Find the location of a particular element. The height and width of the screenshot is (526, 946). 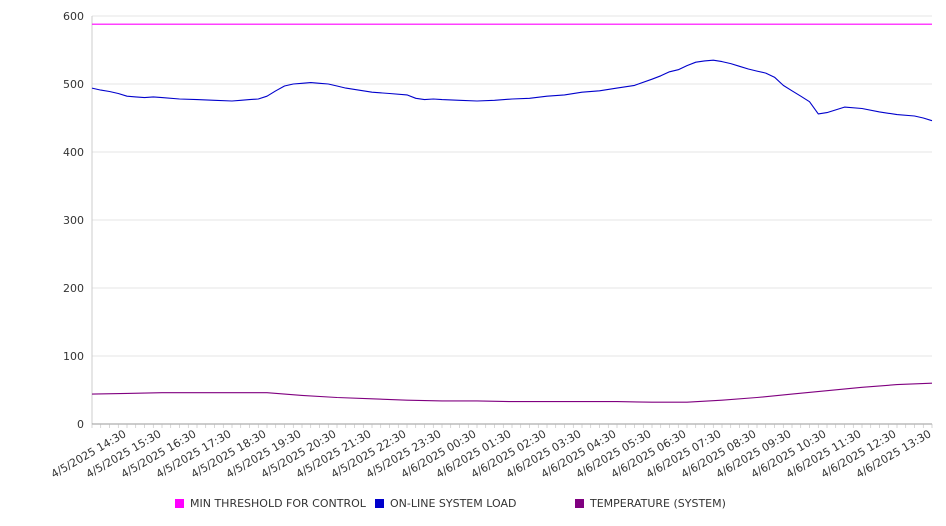

y-tick-label: 200 is located at coordinates (73, 288).